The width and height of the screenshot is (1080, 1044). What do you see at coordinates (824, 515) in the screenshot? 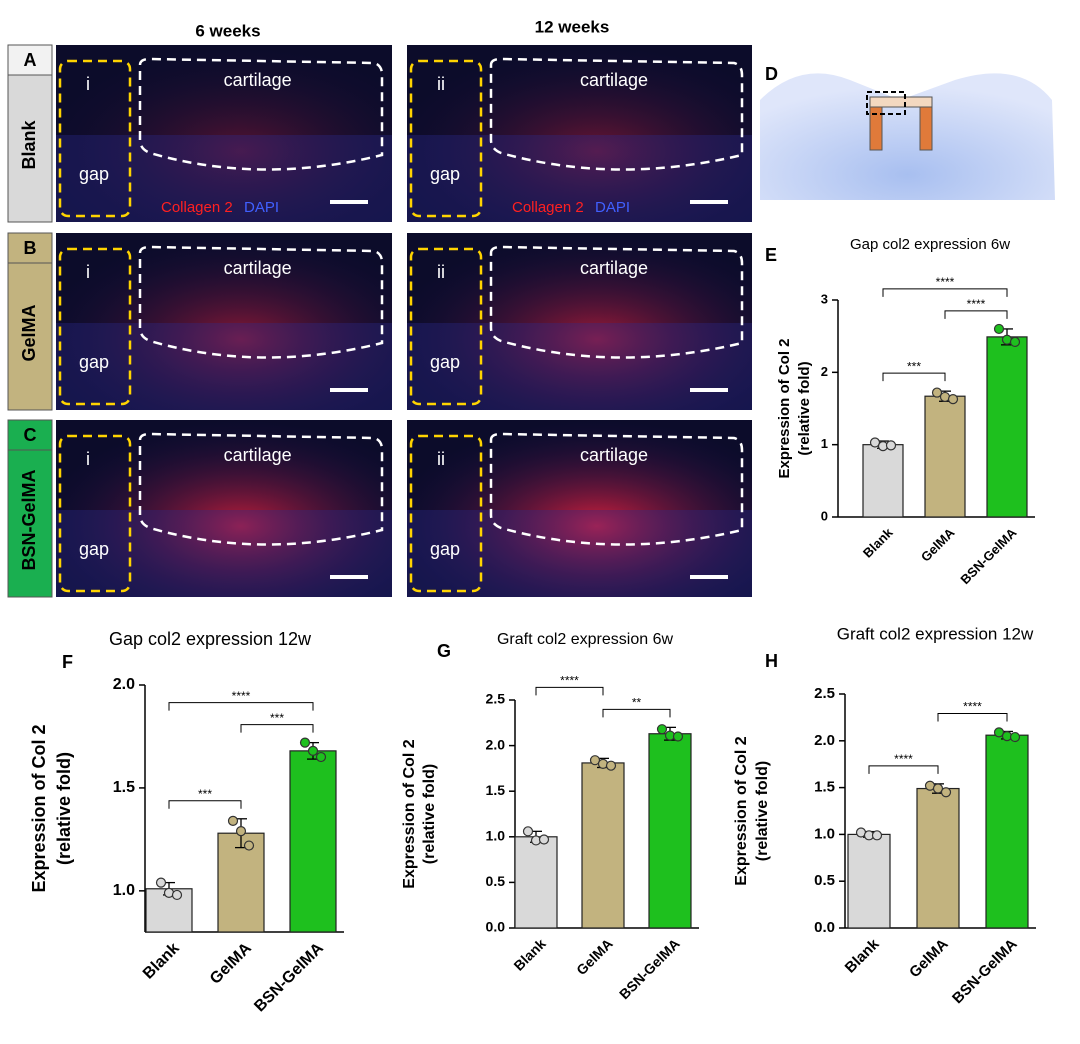
I see `y-tick-label: 0` at bounding box center [824, 515].